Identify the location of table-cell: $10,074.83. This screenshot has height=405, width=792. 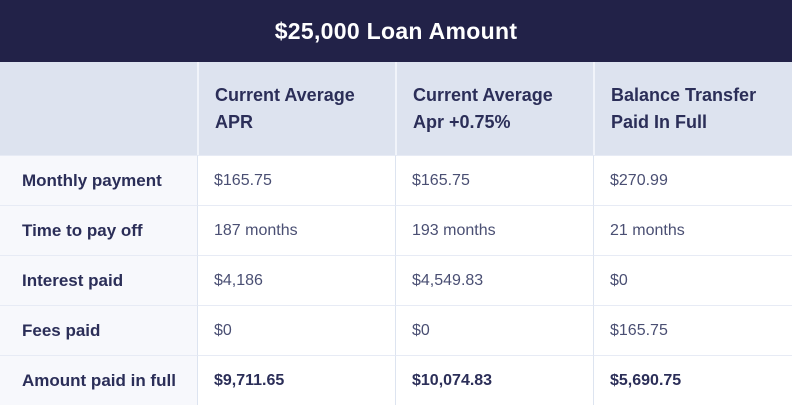
(494, 380).